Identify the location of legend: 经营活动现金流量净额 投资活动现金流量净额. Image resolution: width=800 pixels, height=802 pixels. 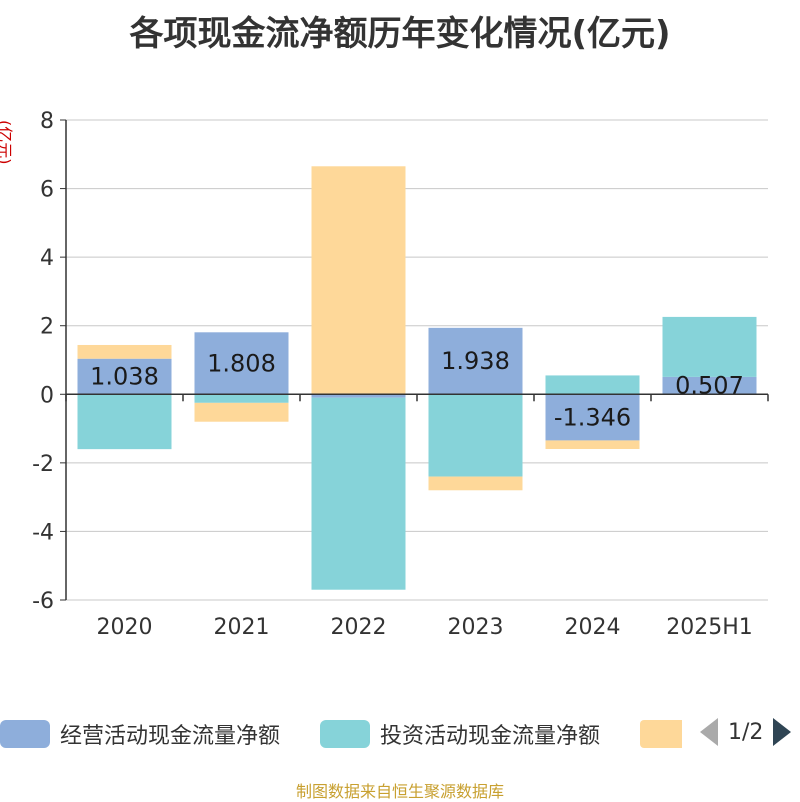
(400, 736).